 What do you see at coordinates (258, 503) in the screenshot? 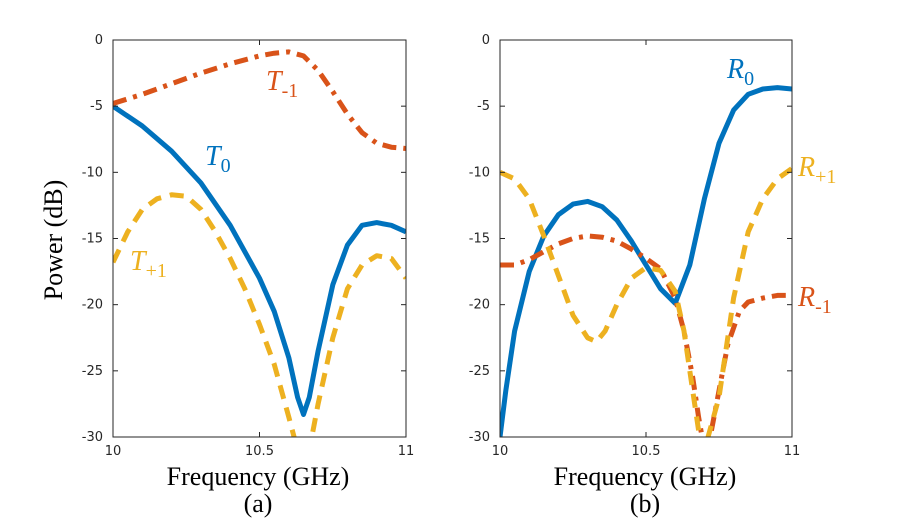
I see `panel-label-a: (a)` at bounding box center [258, 503].